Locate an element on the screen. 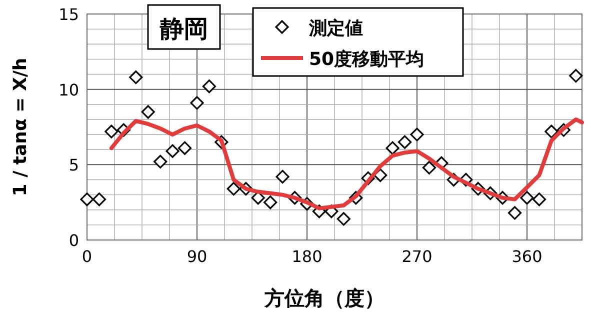 Image resolution: width=600 pixels, height=322 pixels. x-tick-label: 0 is located at coordinates (87, 256).